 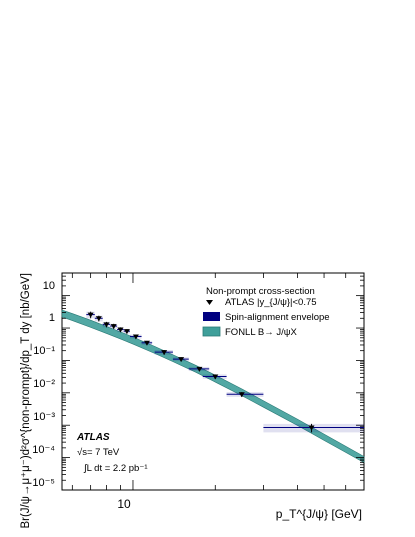 I want to click on legend-swatch-spin, so click(x=211, y=316).